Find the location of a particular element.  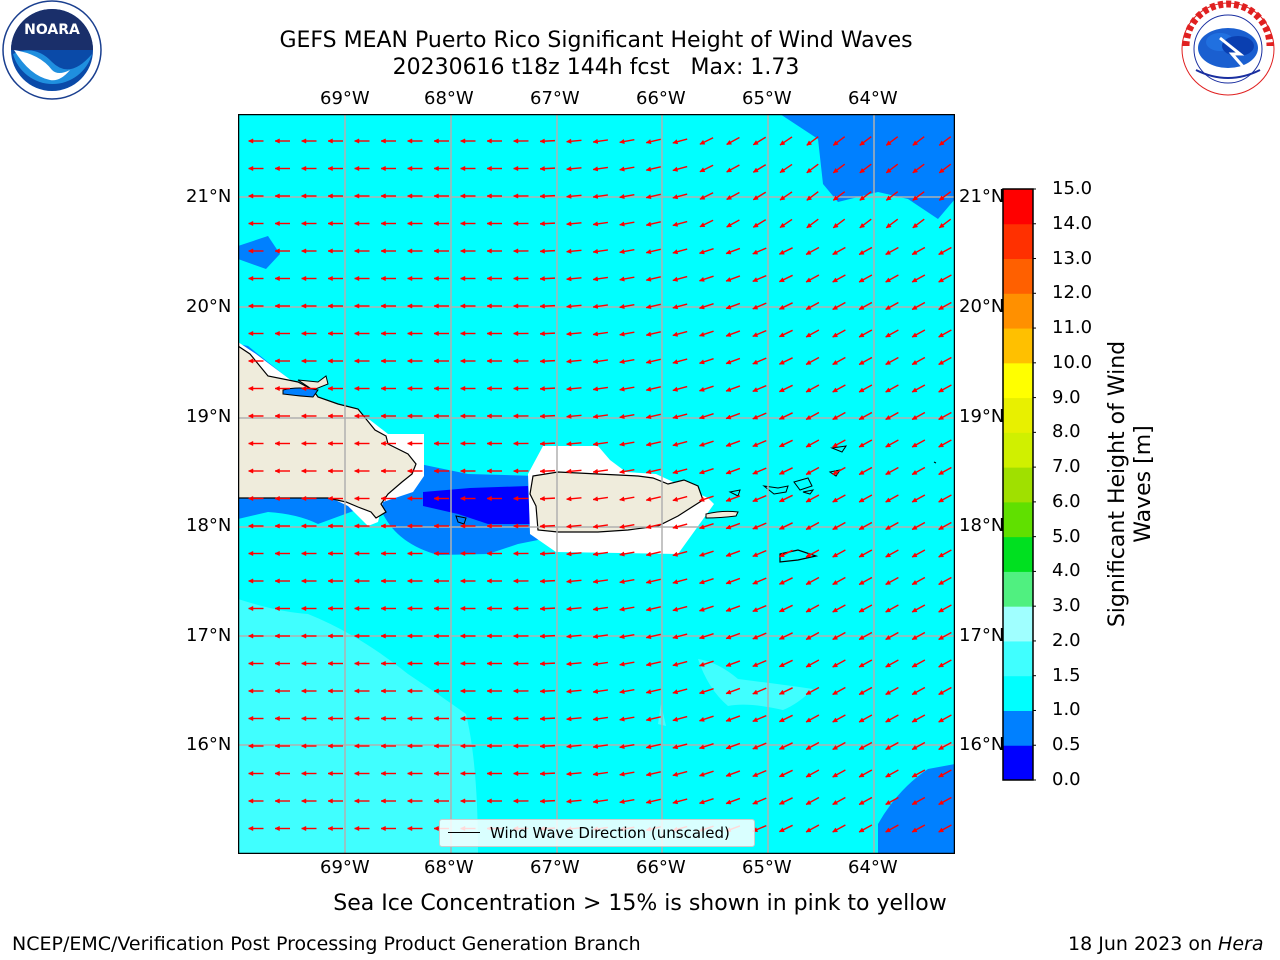

colorbar-frame is located at coordinates (1018, 484).